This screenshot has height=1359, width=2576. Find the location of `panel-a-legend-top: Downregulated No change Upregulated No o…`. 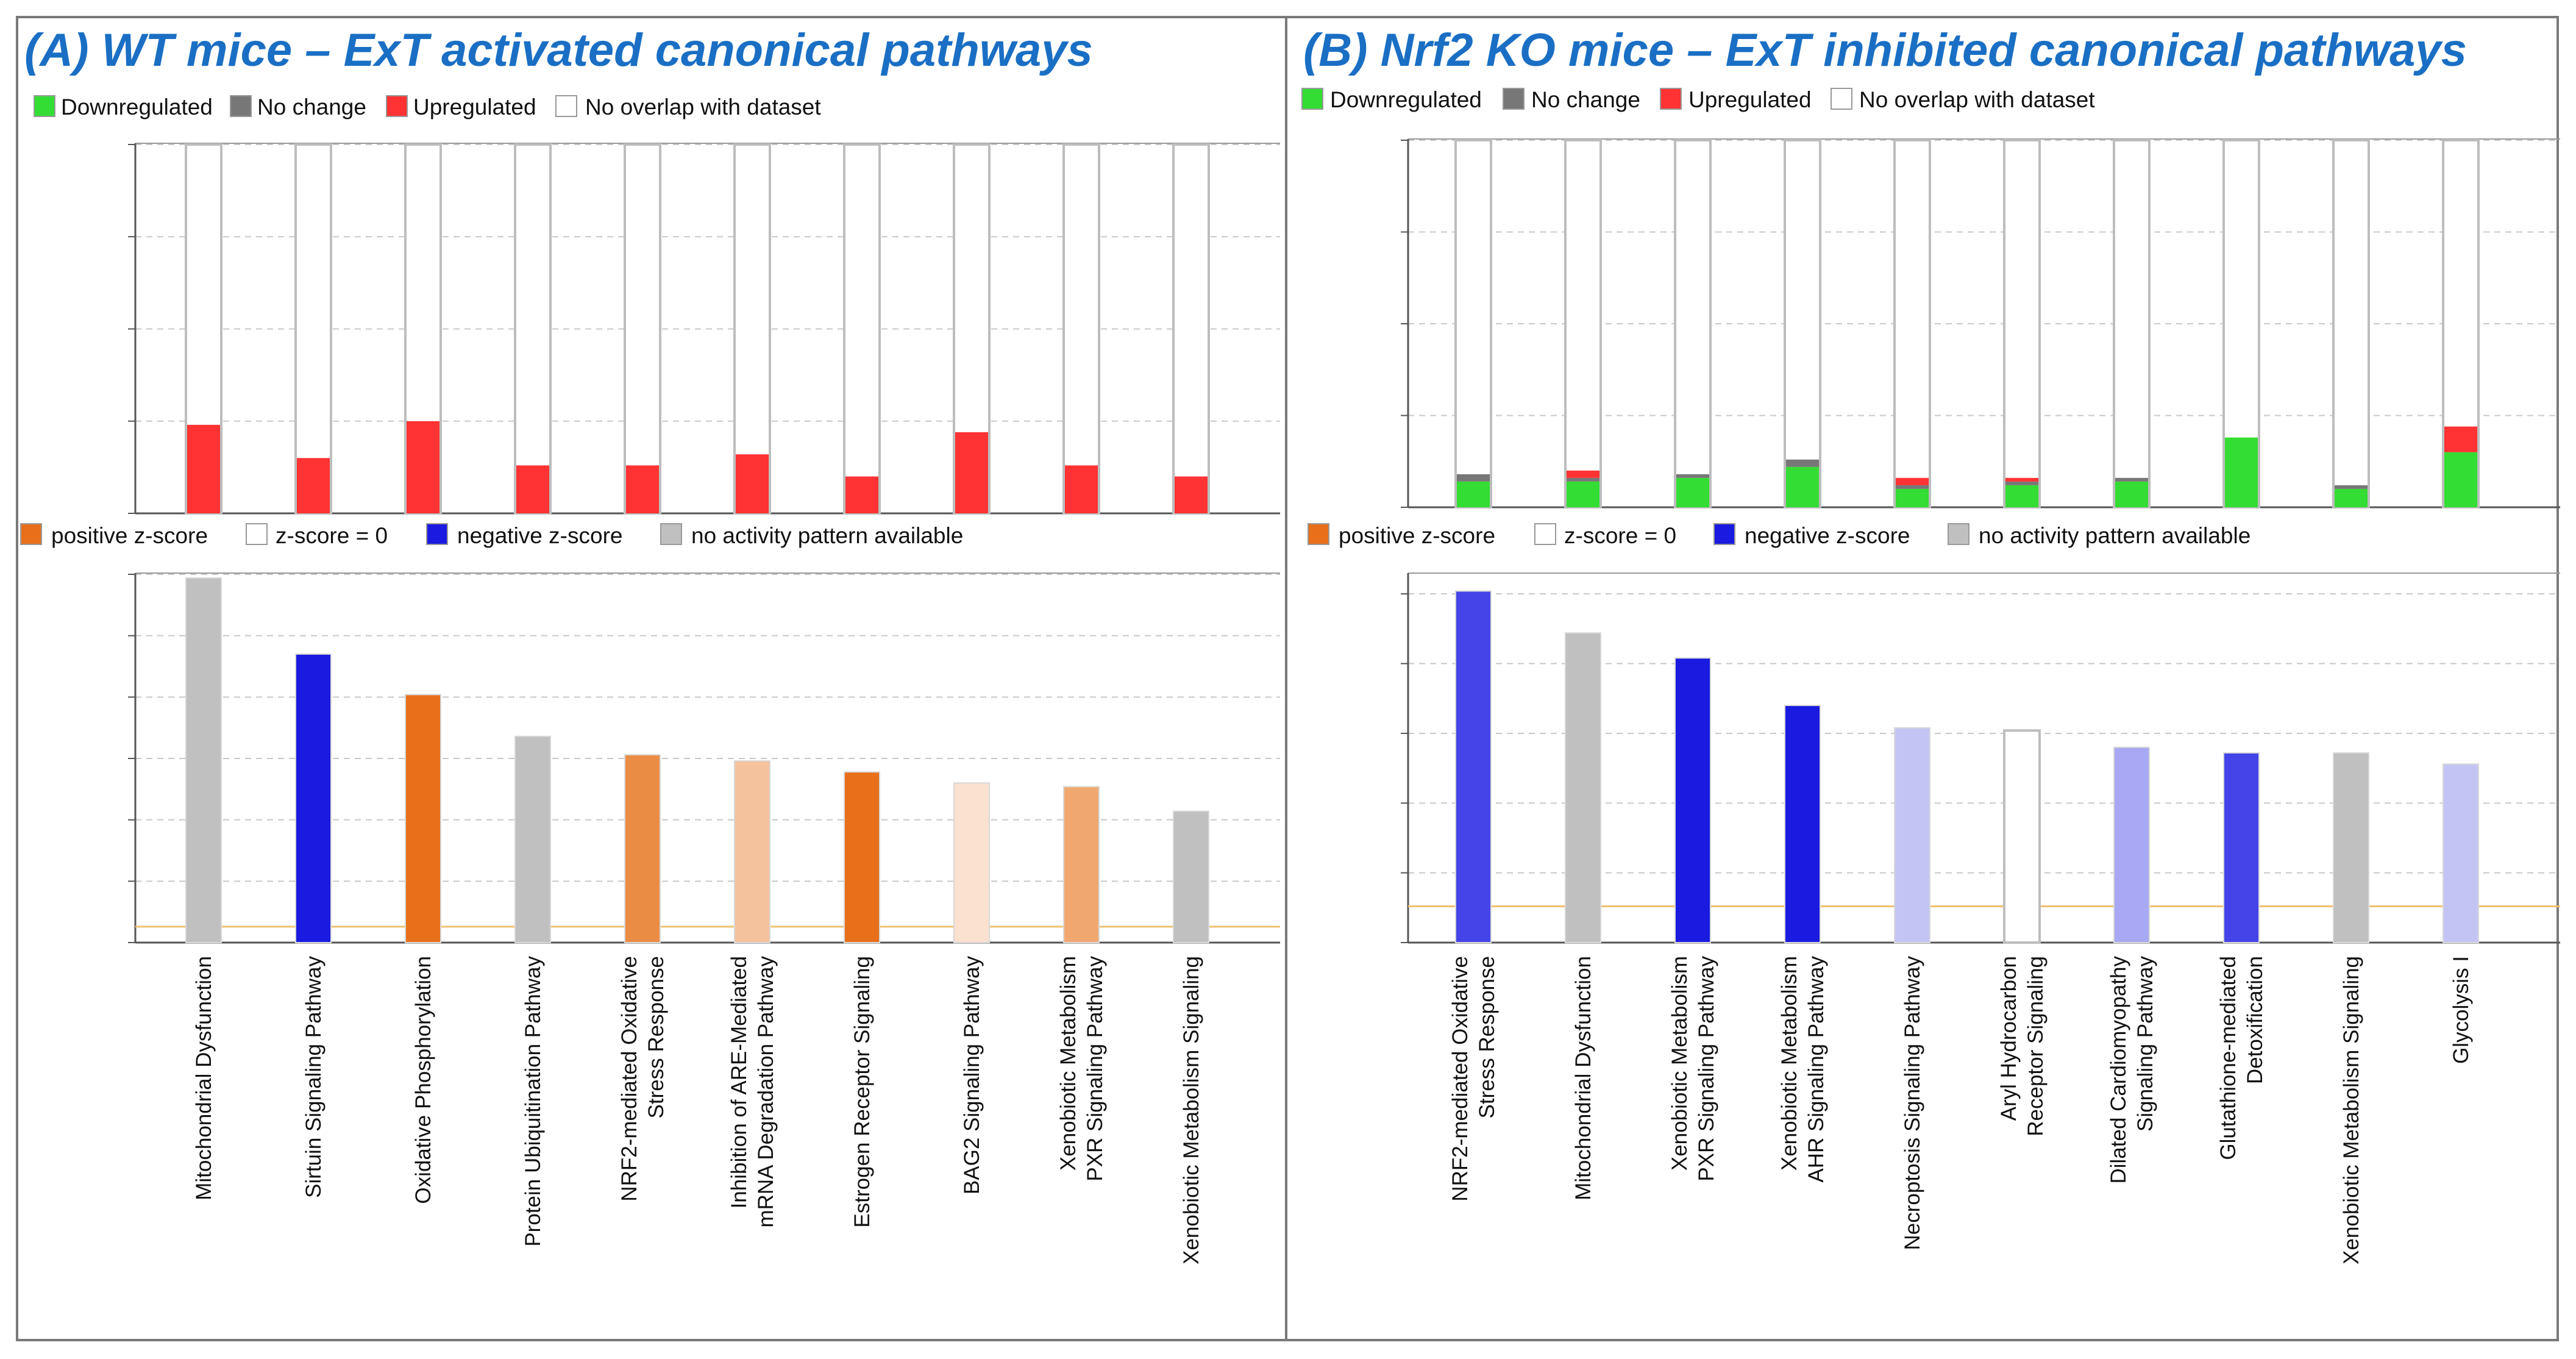

panel-a-legend-top: Downregulated No change Upregulated No o… is located at coordinates (427, 107).